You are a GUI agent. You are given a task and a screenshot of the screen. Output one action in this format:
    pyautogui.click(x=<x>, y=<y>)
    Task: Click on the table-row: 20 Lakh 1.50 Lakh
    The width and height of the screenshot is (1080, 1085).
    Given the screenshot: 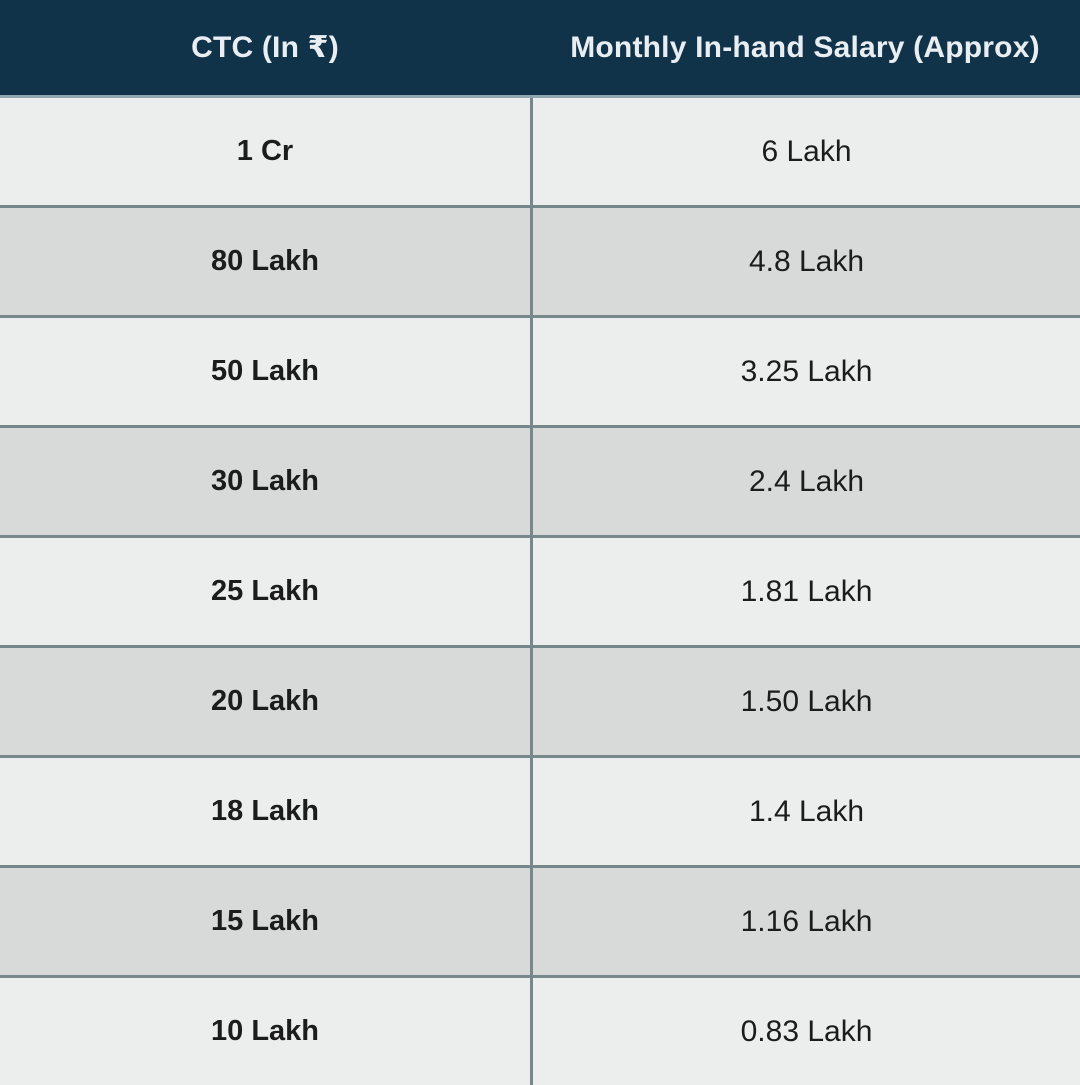 What is the action you would take?
    pyautogui.click(x=540, y=700)
    